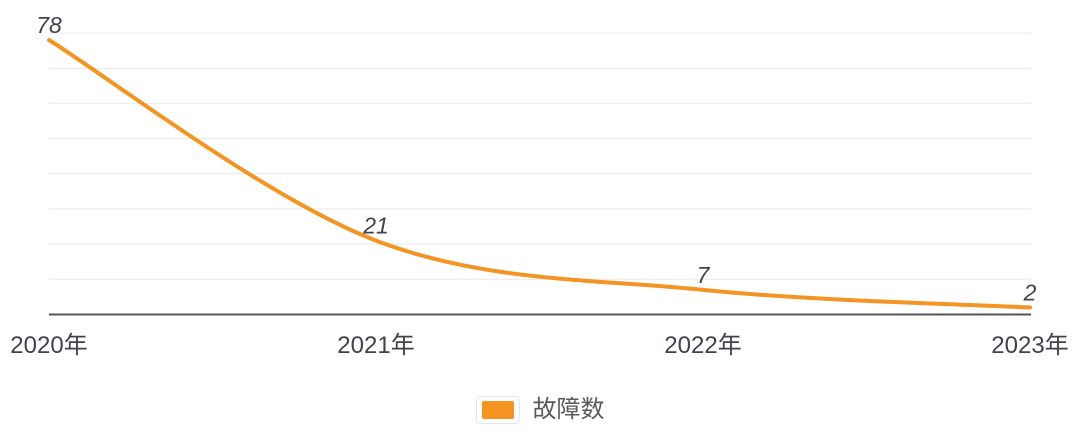  Describe the element at coordinates (375, 226) in the screenshot. I see `data-label: 21` at that location.